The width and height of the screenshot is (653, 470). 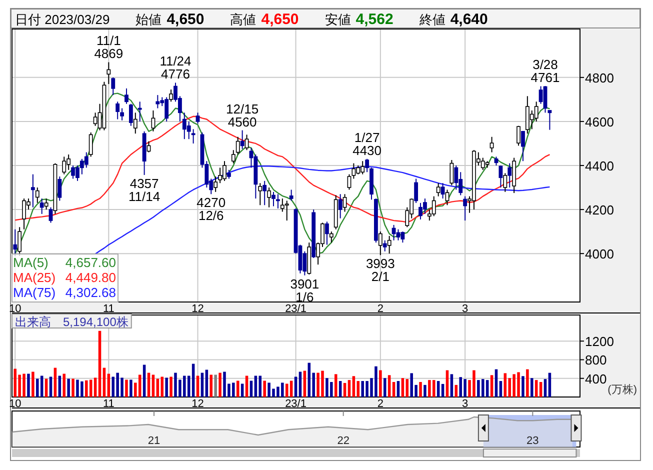 I want to click on annotation: 3901 1/6, so click(x=305, y=290).